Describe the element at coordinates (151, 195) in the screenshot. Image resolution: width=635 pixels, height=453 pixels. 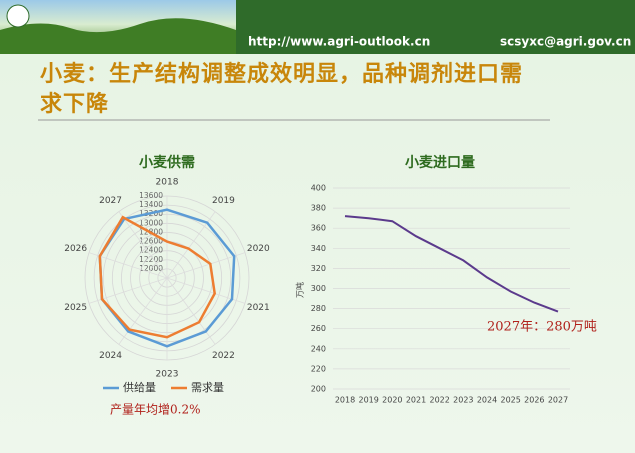
I see `r-tick-label: 13600` at that location.